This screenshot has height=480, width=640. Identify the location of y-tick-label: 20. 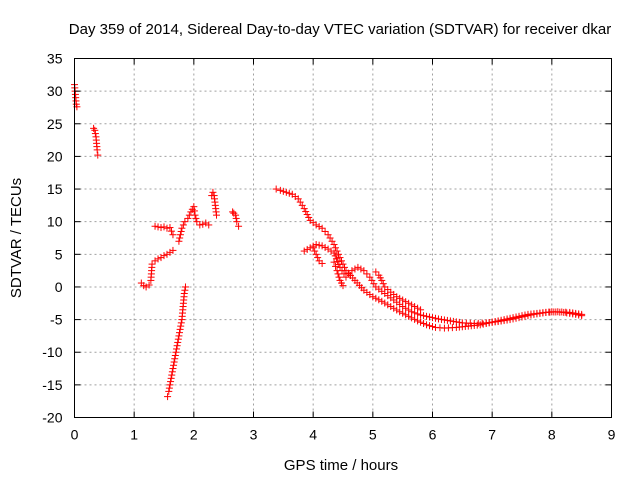
(55, 156).